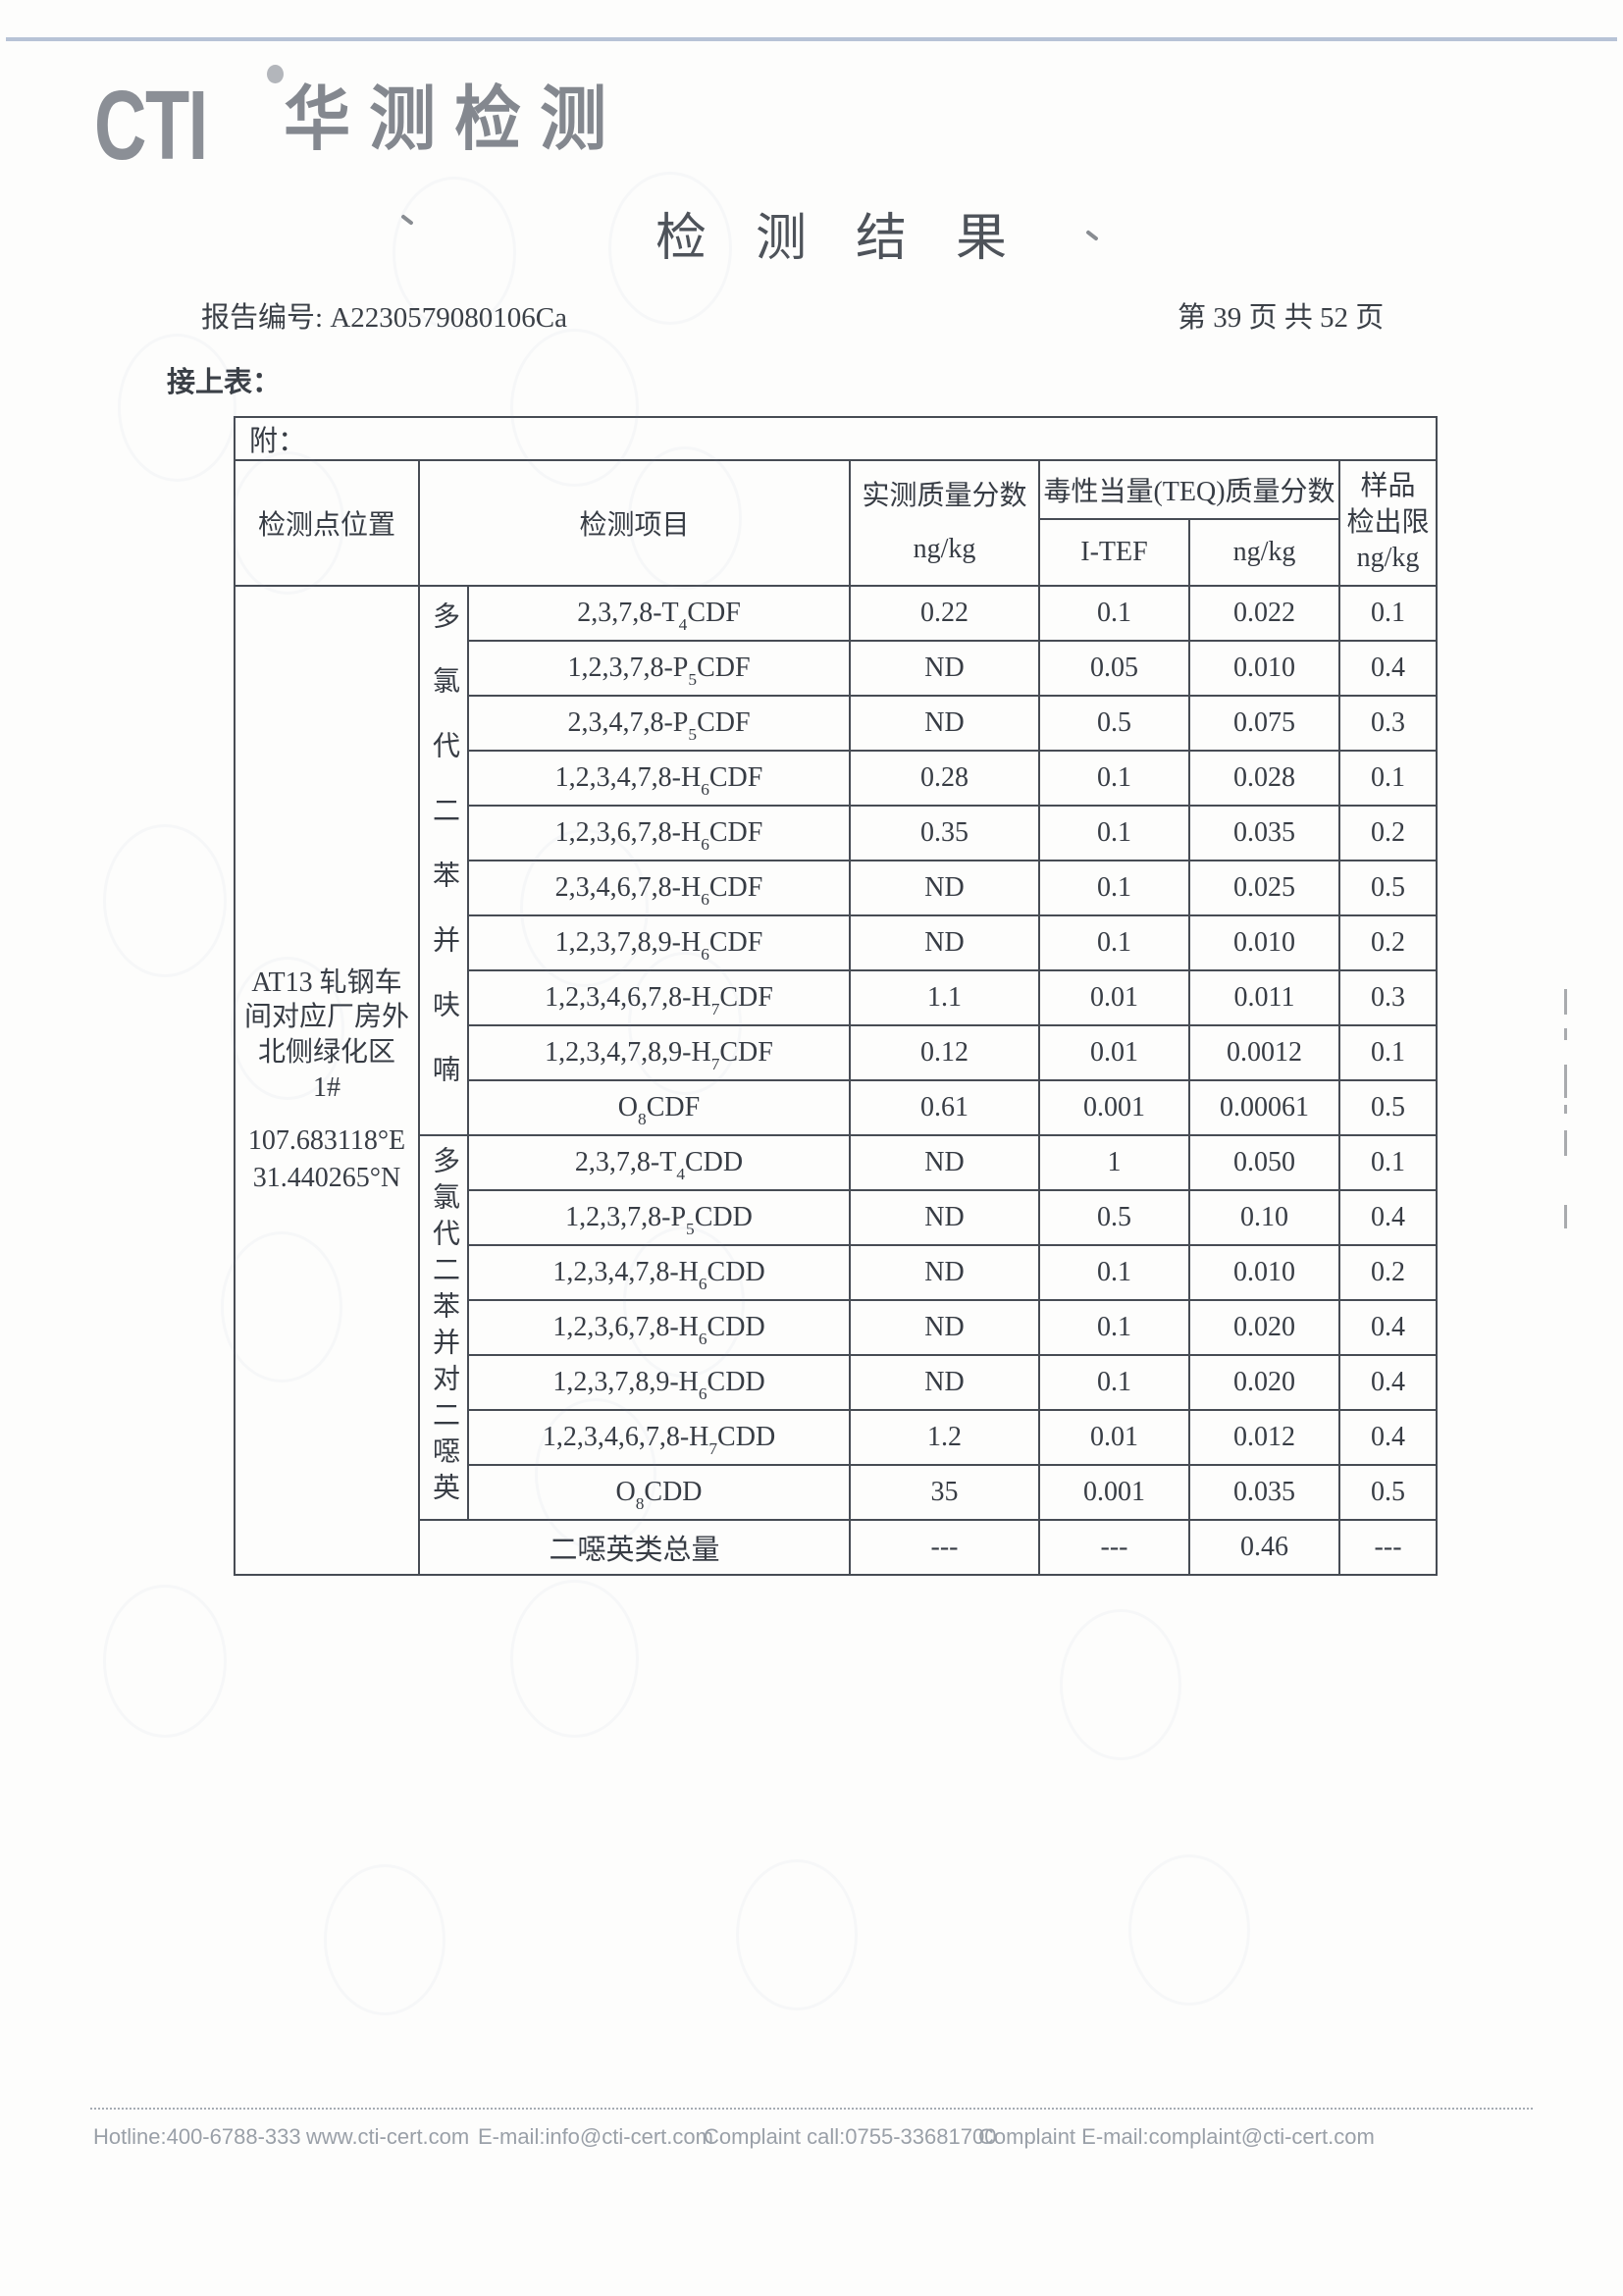 This screenshot has height=2296, width=1623. What do you see at coordinates (837, 1547) in the screenshot?
I see `total-row: 二噁英类总量 --- --- 0.46 ---` at bounding box center [837, 1547].